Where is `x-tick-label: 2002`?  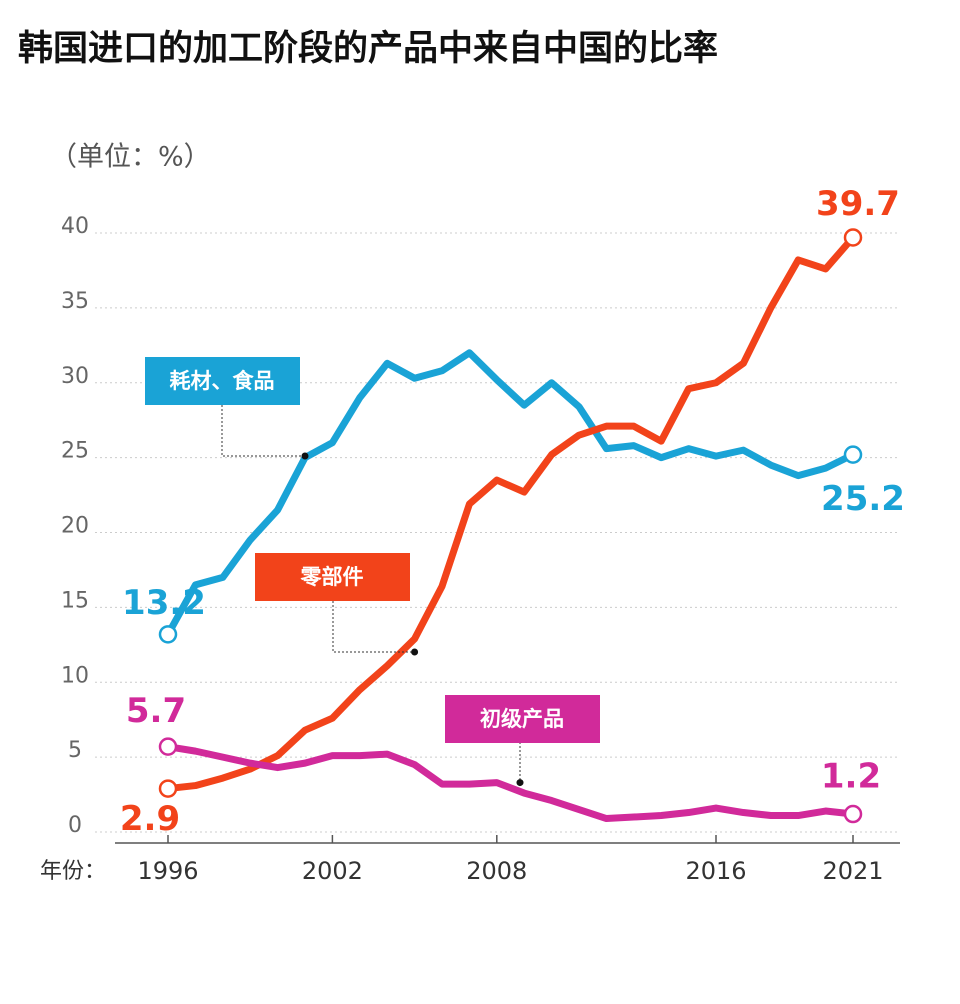
x-tick-label: 2002 is located at coordinates (332, 871).